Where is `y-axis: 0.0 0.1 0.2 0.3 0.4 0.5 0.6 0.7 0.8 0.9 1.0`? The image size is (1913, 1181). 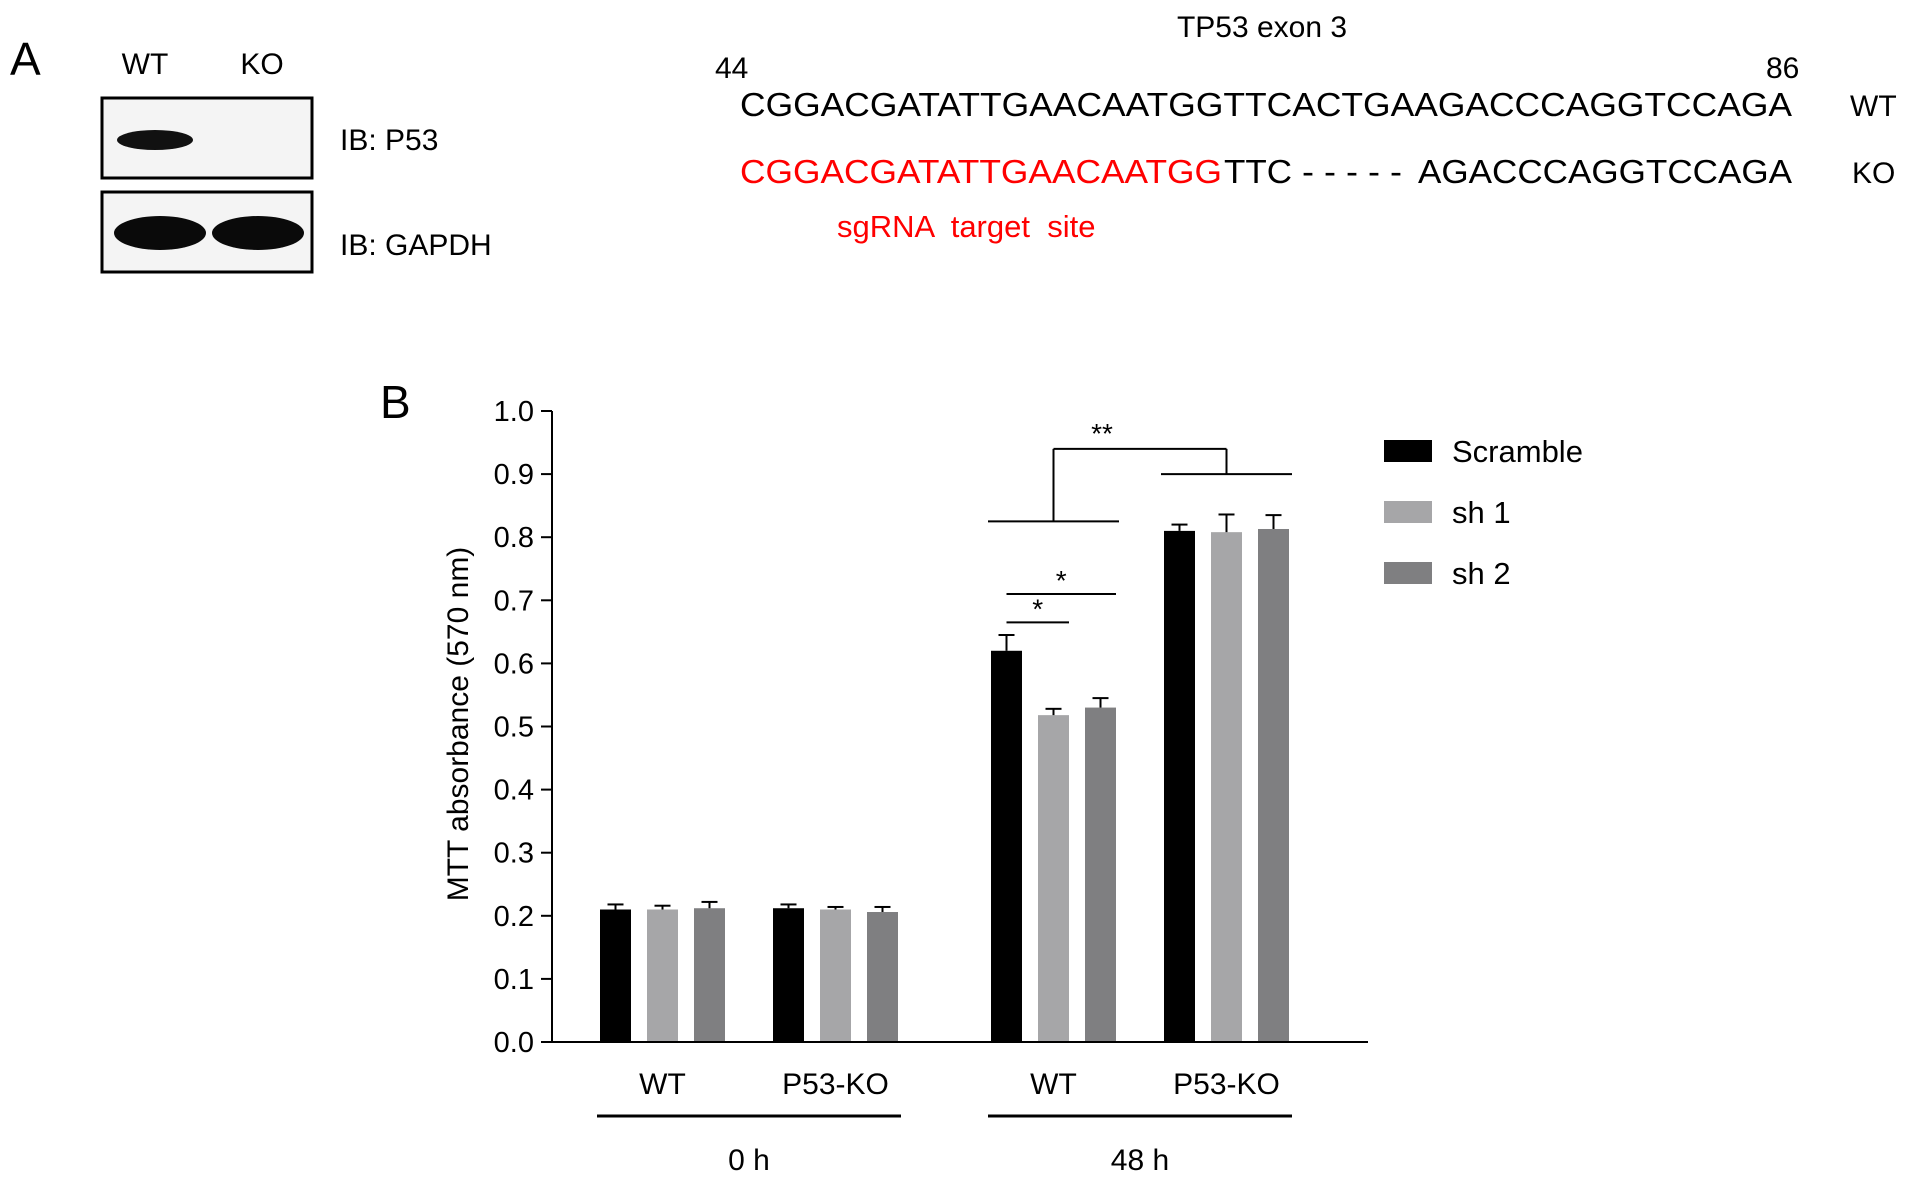 y-axis: 0.0 0.1 0.2 0.3 0.4 0.5 0.6 0.7 0.8 0.9 1.0 is located at coordinates (523, 727).